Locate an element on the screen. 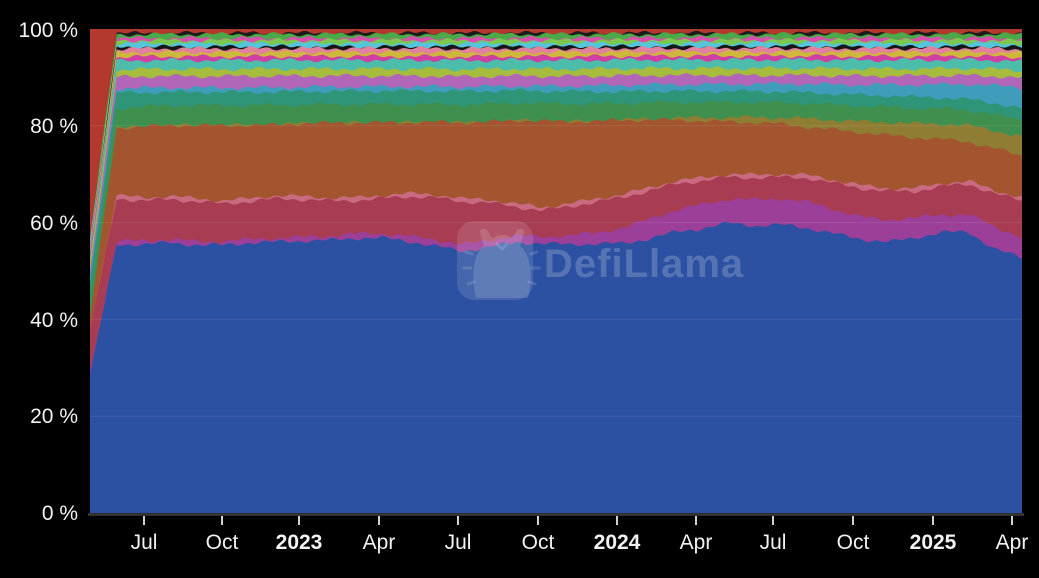  x-label-oct-2024: Oct is located at coordinates (853, 542).